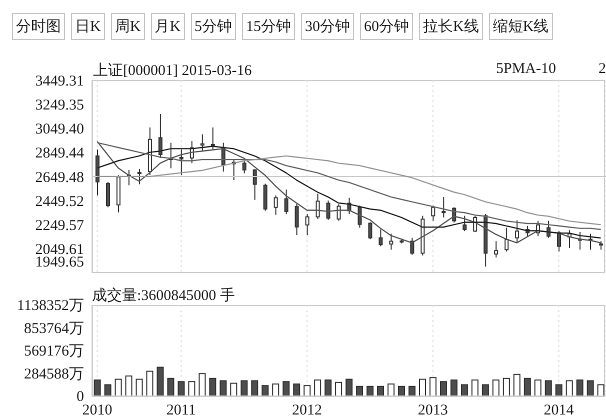  I want to click on x-tick-label: 2013, so click(433, 410).